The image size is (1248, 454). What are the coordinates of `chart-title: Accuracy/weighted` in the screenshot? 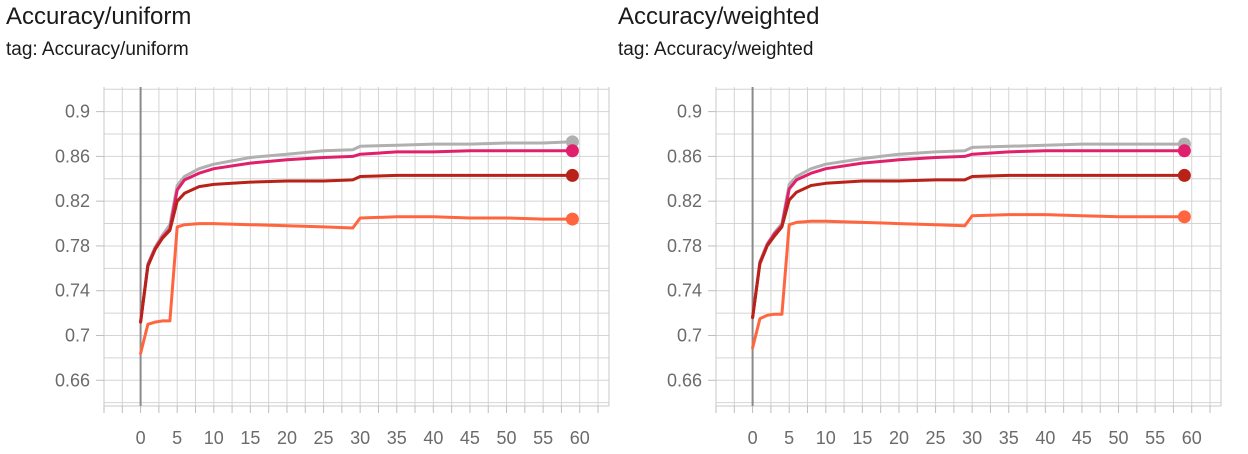 It's located at (719, 16).